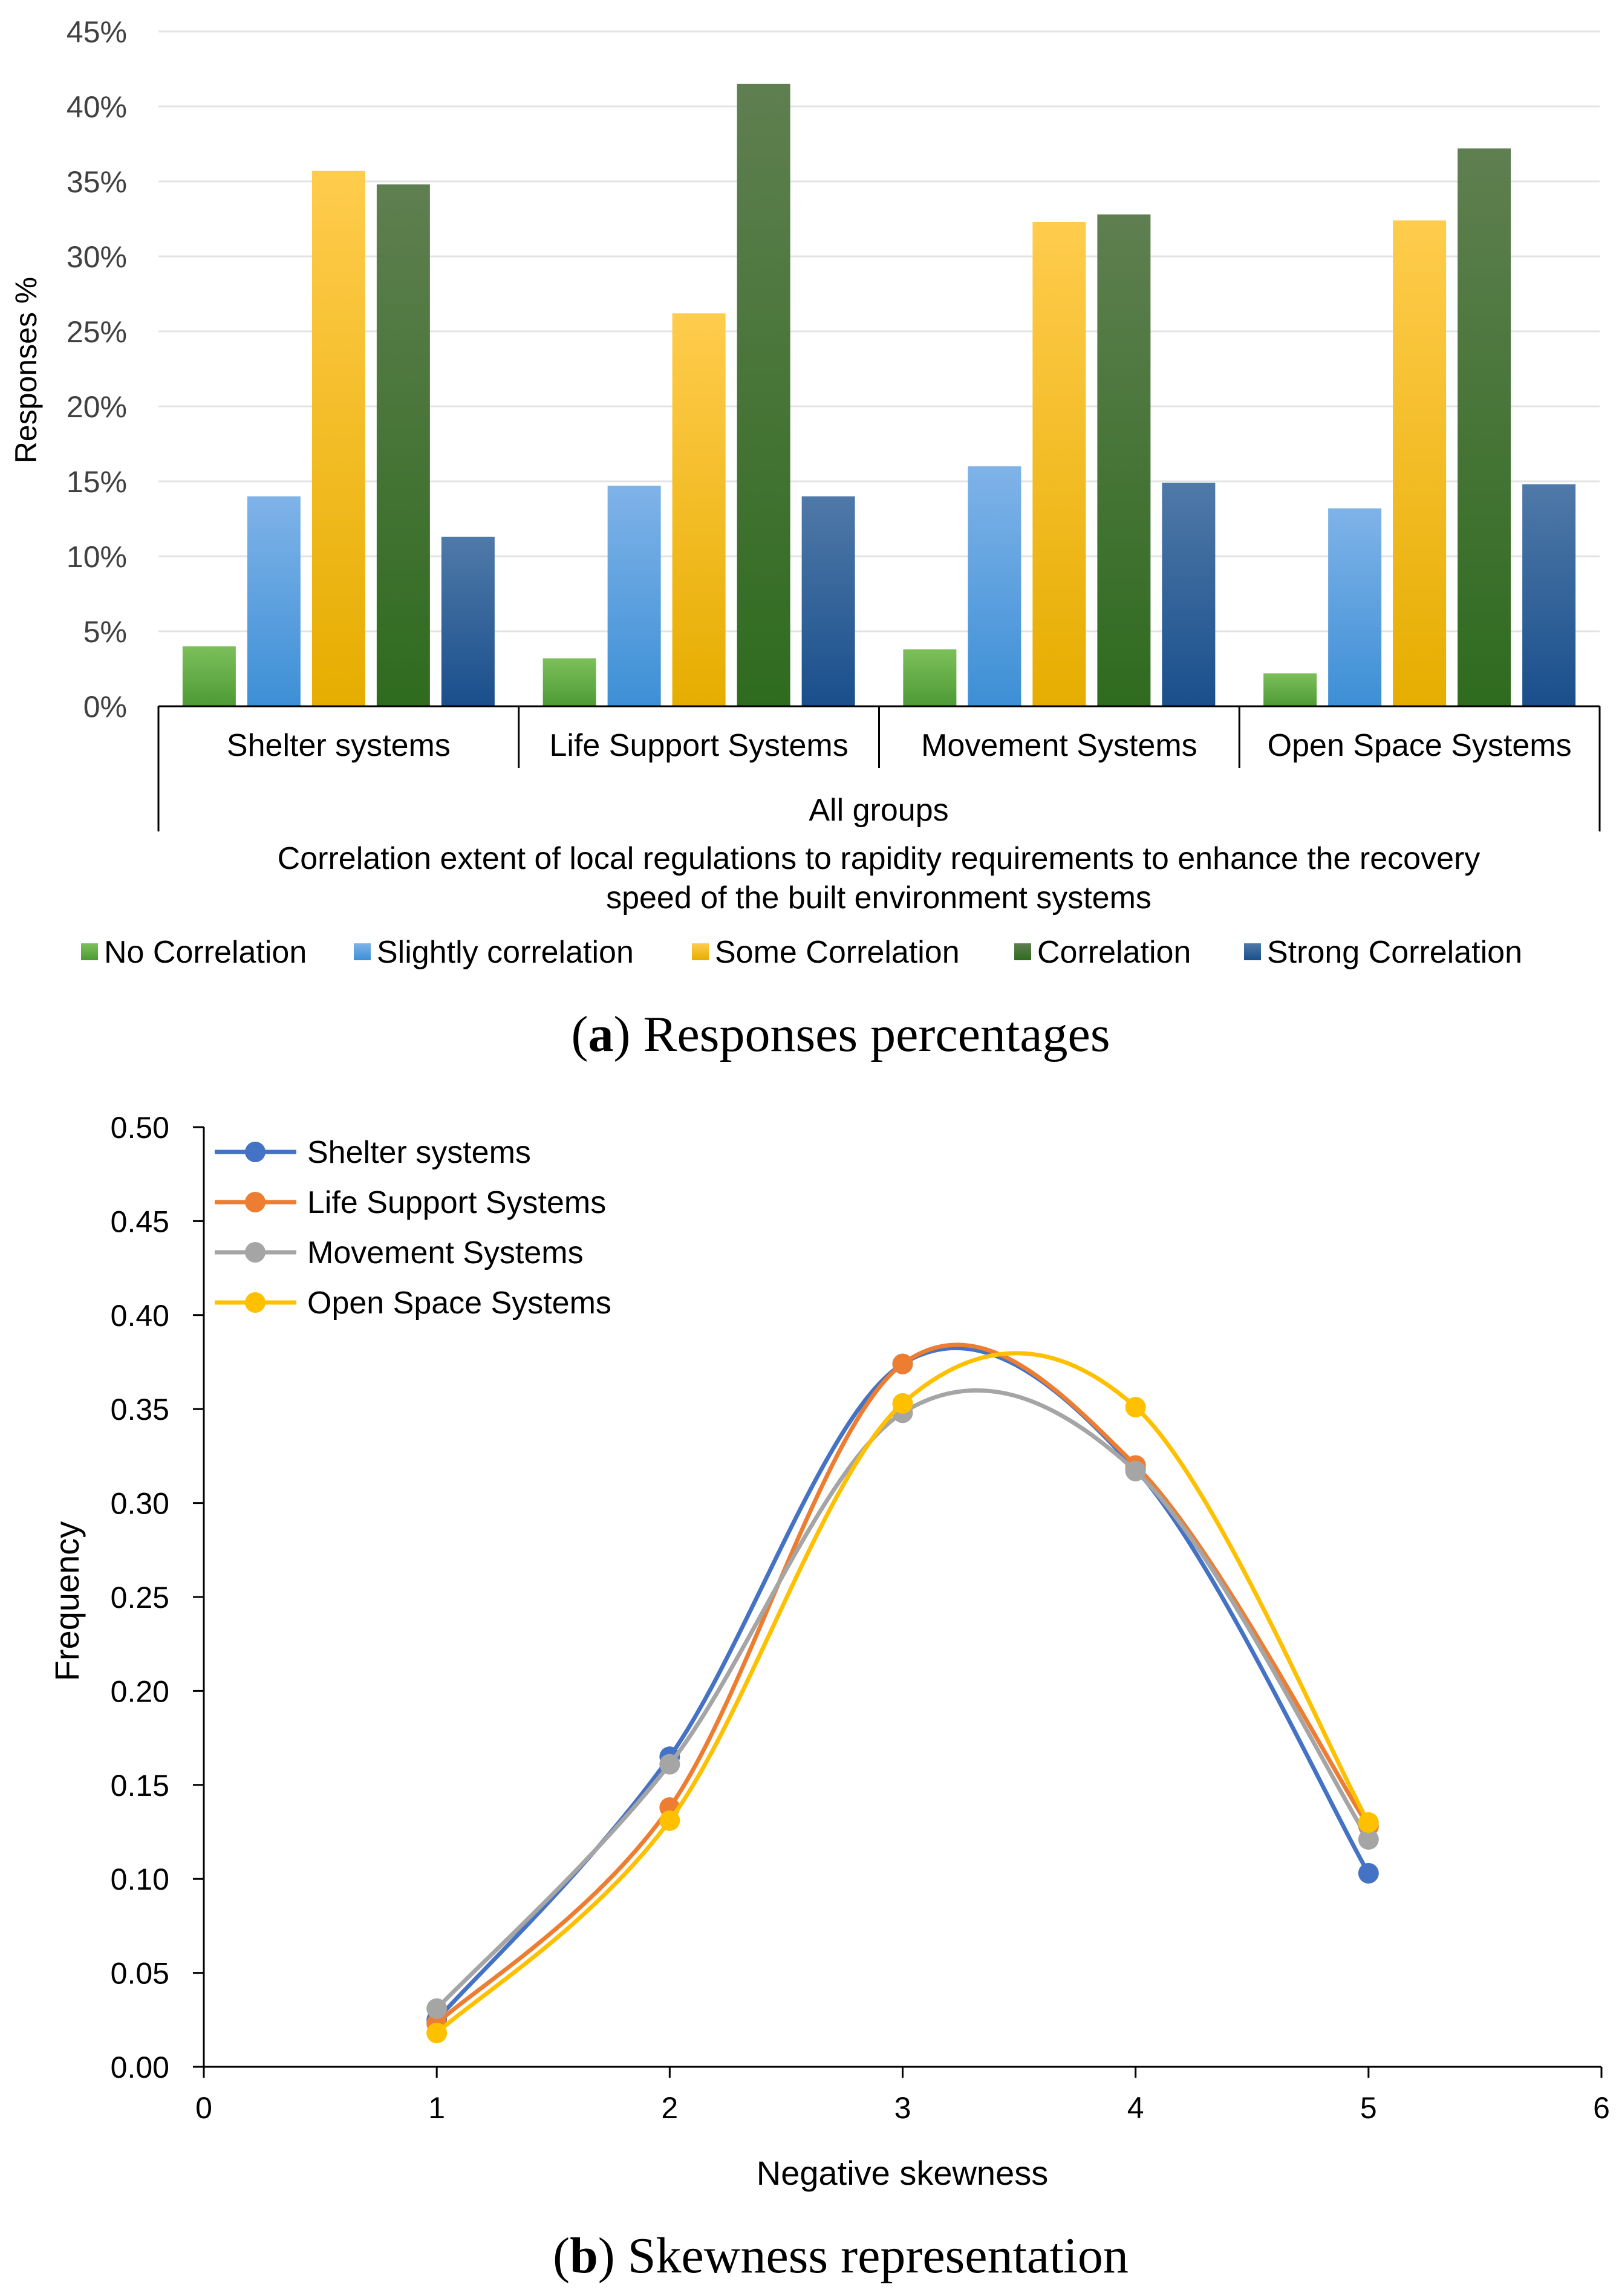 The image size is (1619, 2296). What do you see at coordinates (445, 1252) in the screenshot?
I see `line-legend-label: Movement Systems` at bounding box center [445, 1252].